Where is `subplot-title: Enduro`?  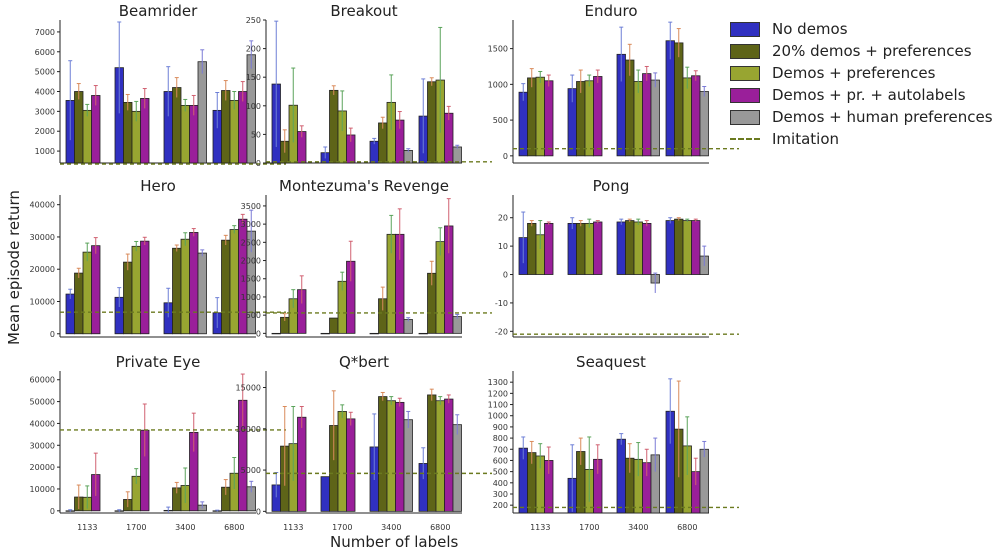
subplot-title: Enduro is located at coordinates (610, 11).